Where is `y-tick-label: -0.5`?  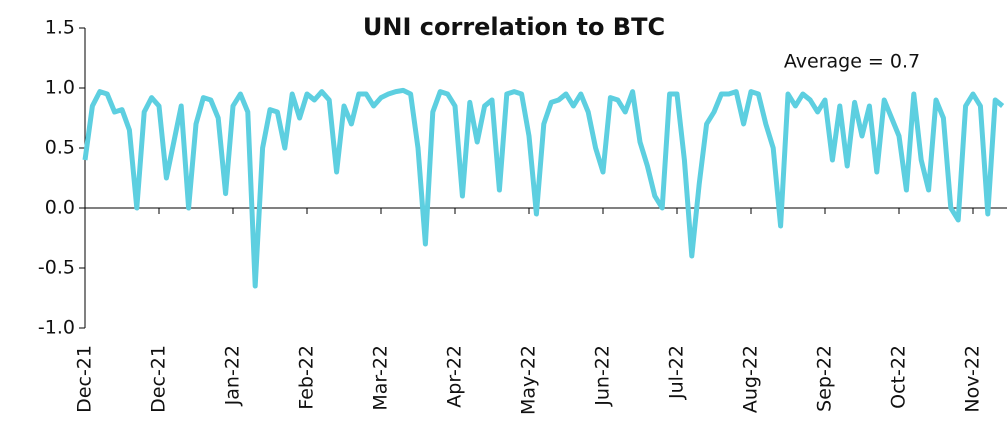 y-tick-label: -0.5 is located at coordinates (56, 268).